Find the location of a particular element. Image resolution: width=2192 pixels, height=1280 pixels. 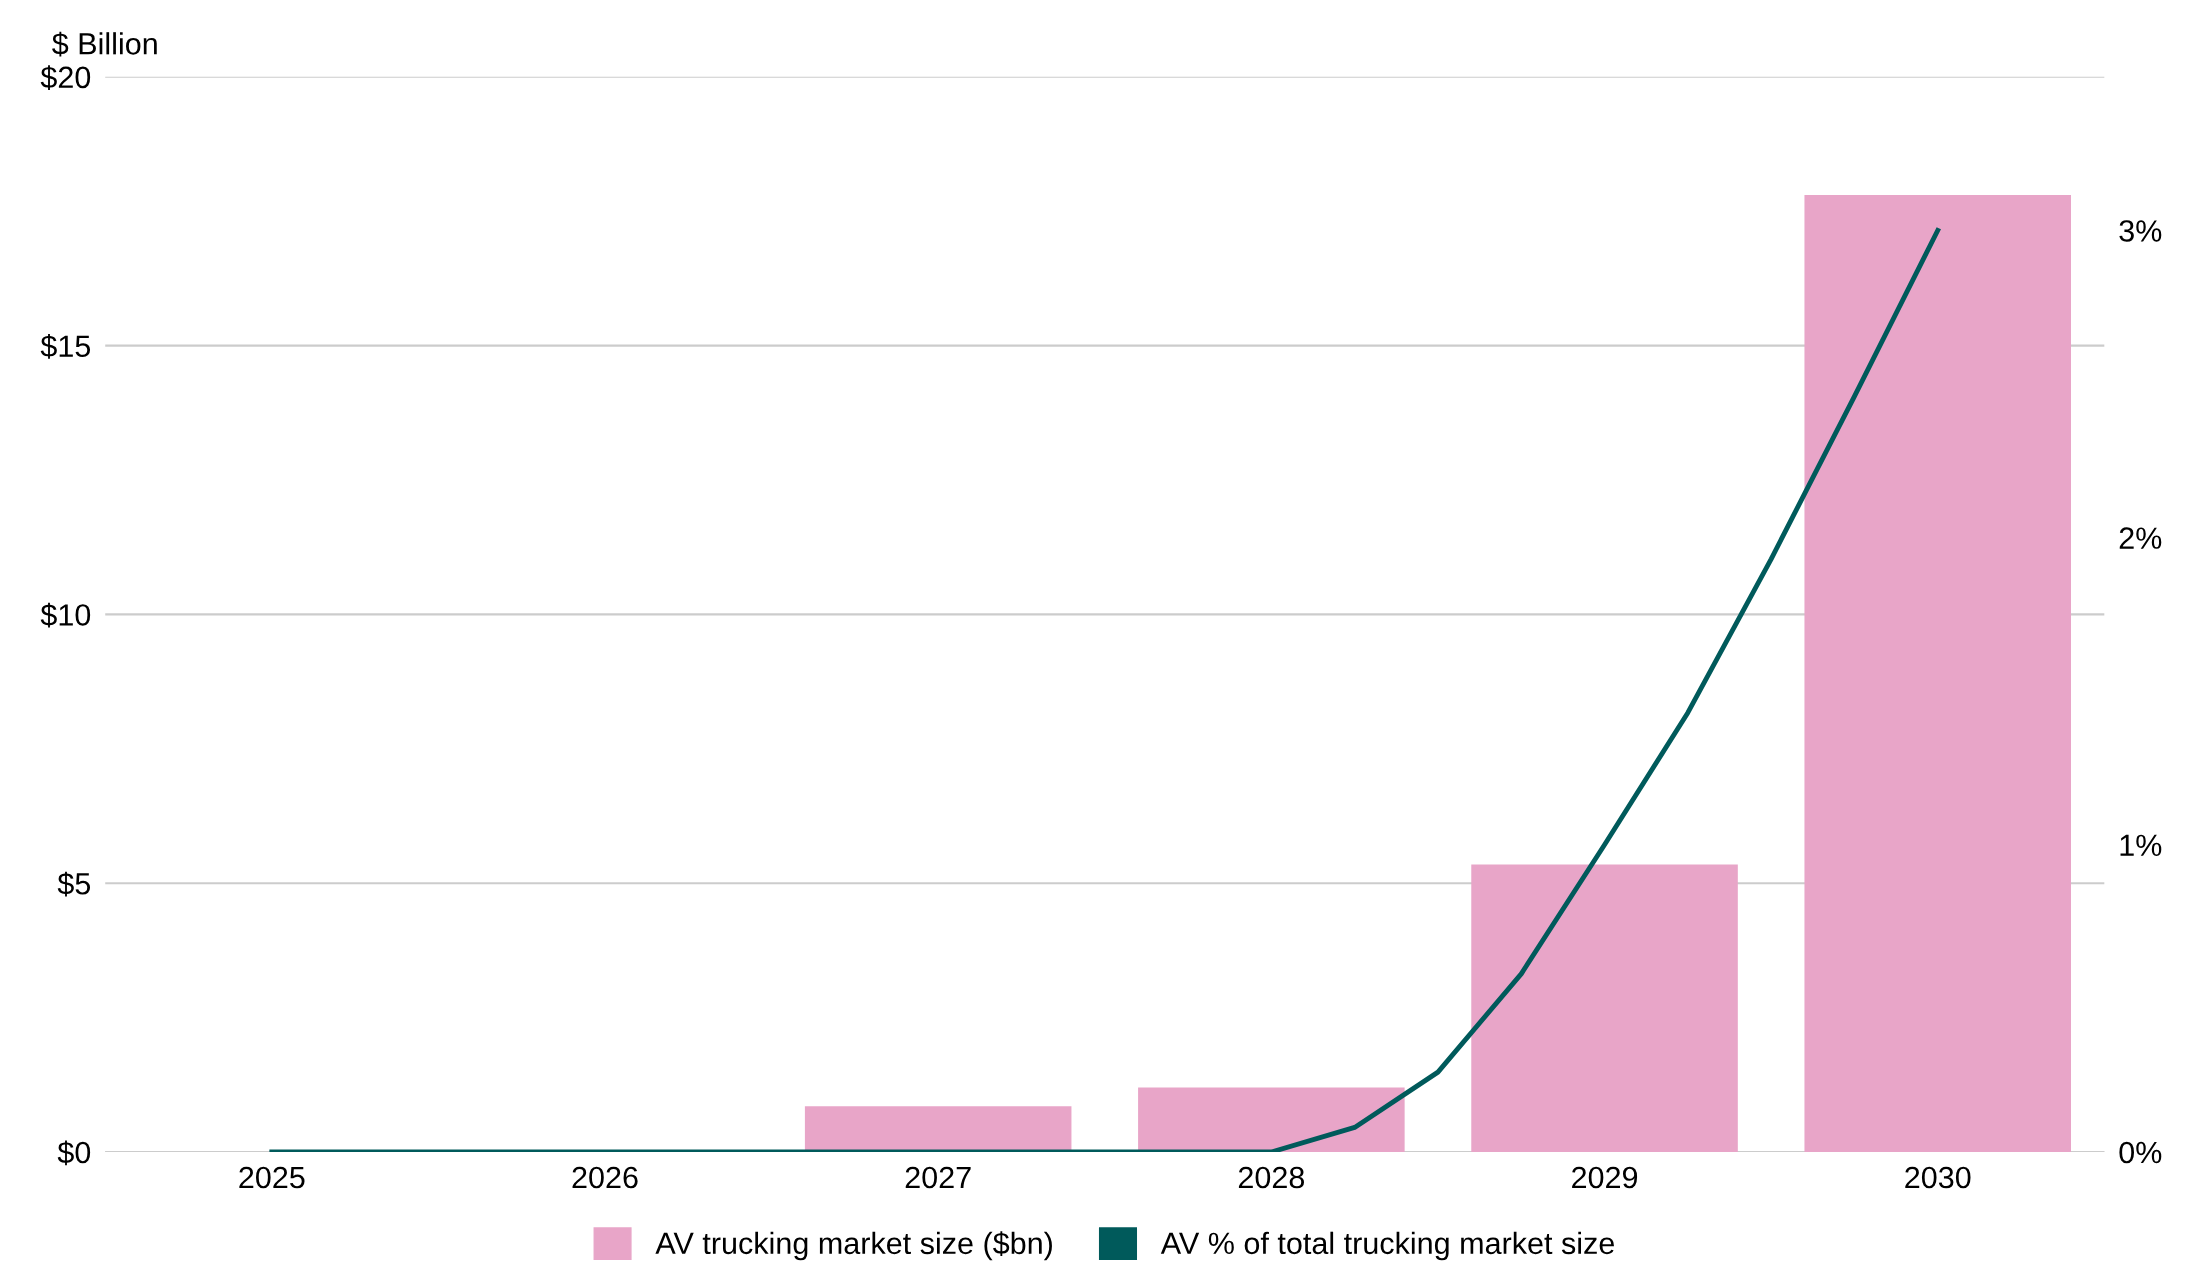

legend-label: AV % of total trucking market size is located at coordinates (1387, 1246).